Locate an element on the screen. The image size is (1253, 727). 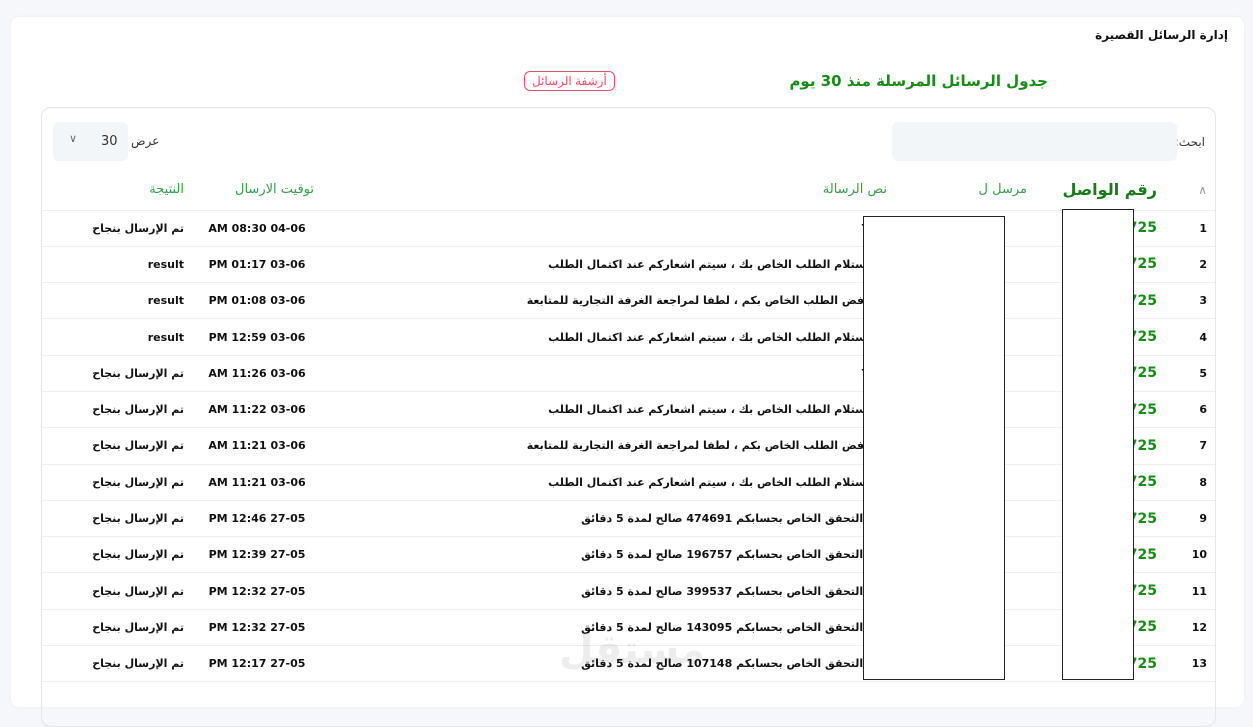
redacted-sender-mask is located at coordinates (934, 448).